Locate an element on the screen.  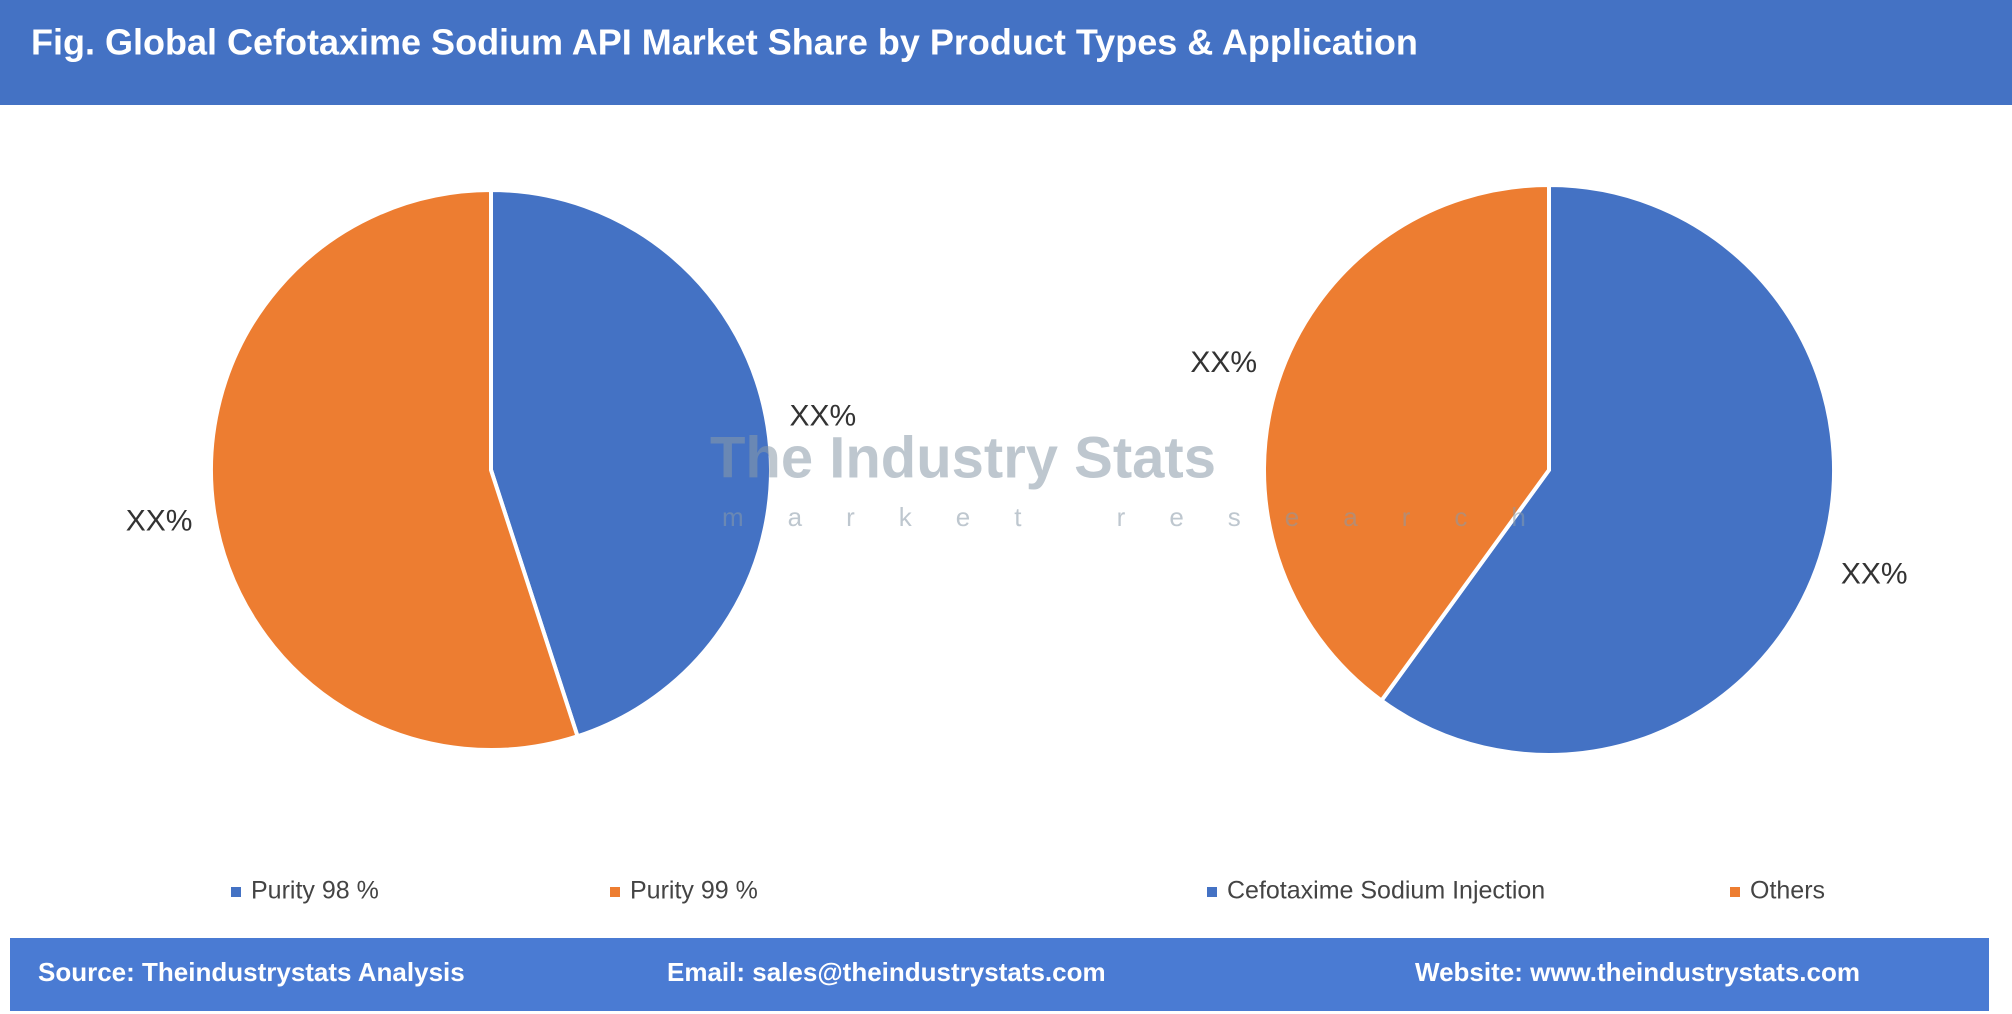
header-band is located at coordinates (1006, 52).